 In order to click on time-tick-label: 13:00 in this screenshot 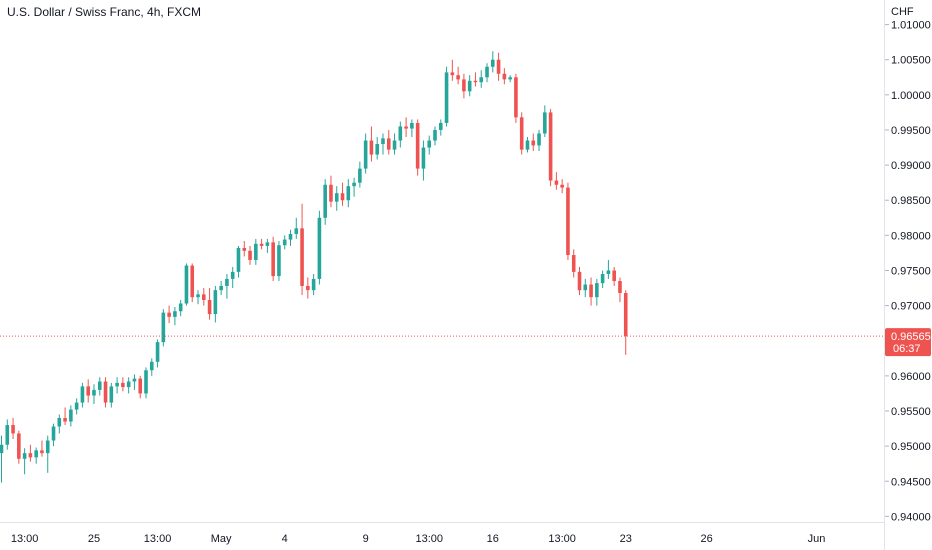, I will do `click(562, 539)`.